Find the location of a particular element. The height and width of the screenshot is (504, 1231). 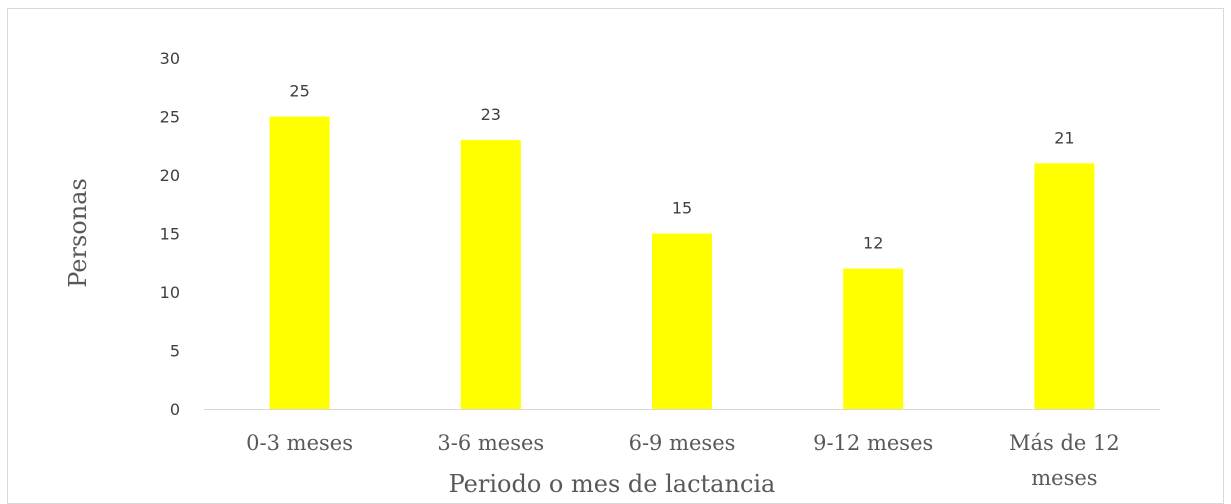

y-axis-title: Personas is located at coordinates (78, 233).